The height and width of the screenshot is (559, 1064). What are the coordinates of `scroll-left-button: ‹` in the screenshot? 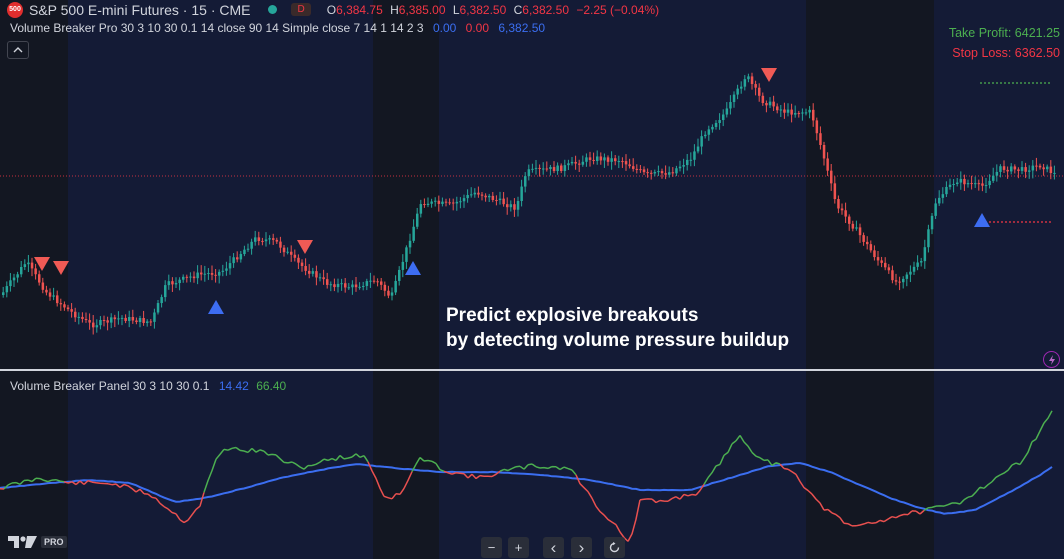 It's located at (553, 547).